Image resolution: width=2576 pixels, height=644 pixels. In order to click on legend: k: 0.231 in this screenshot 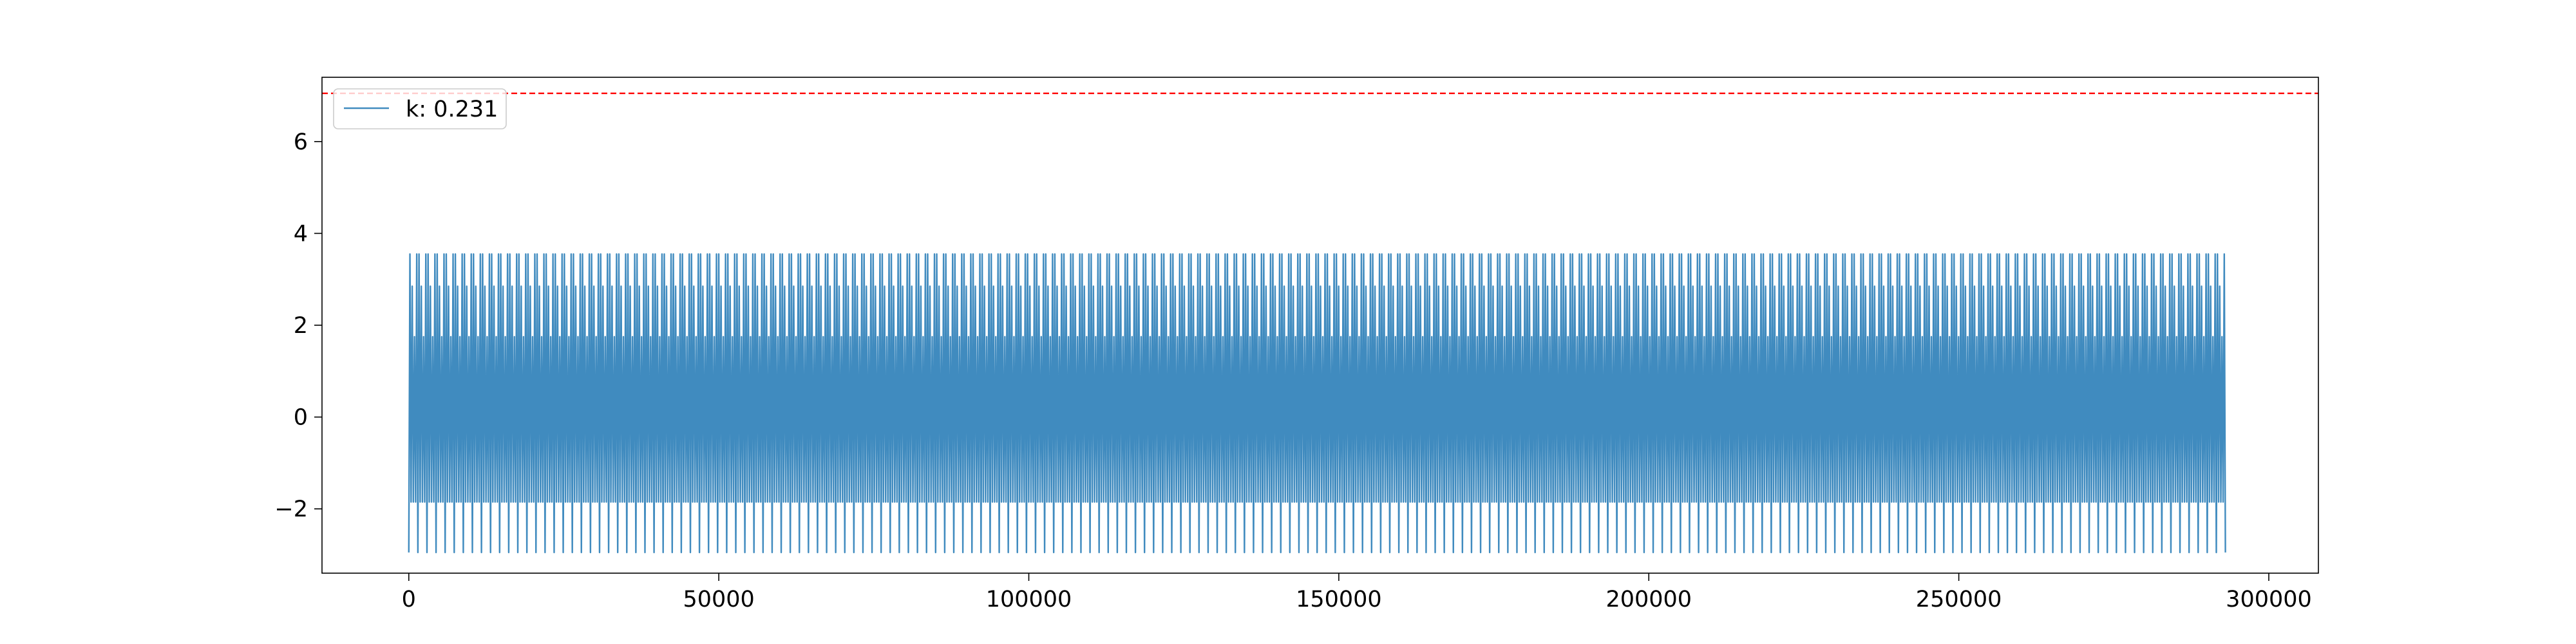, I will do `click(420, 108)`.